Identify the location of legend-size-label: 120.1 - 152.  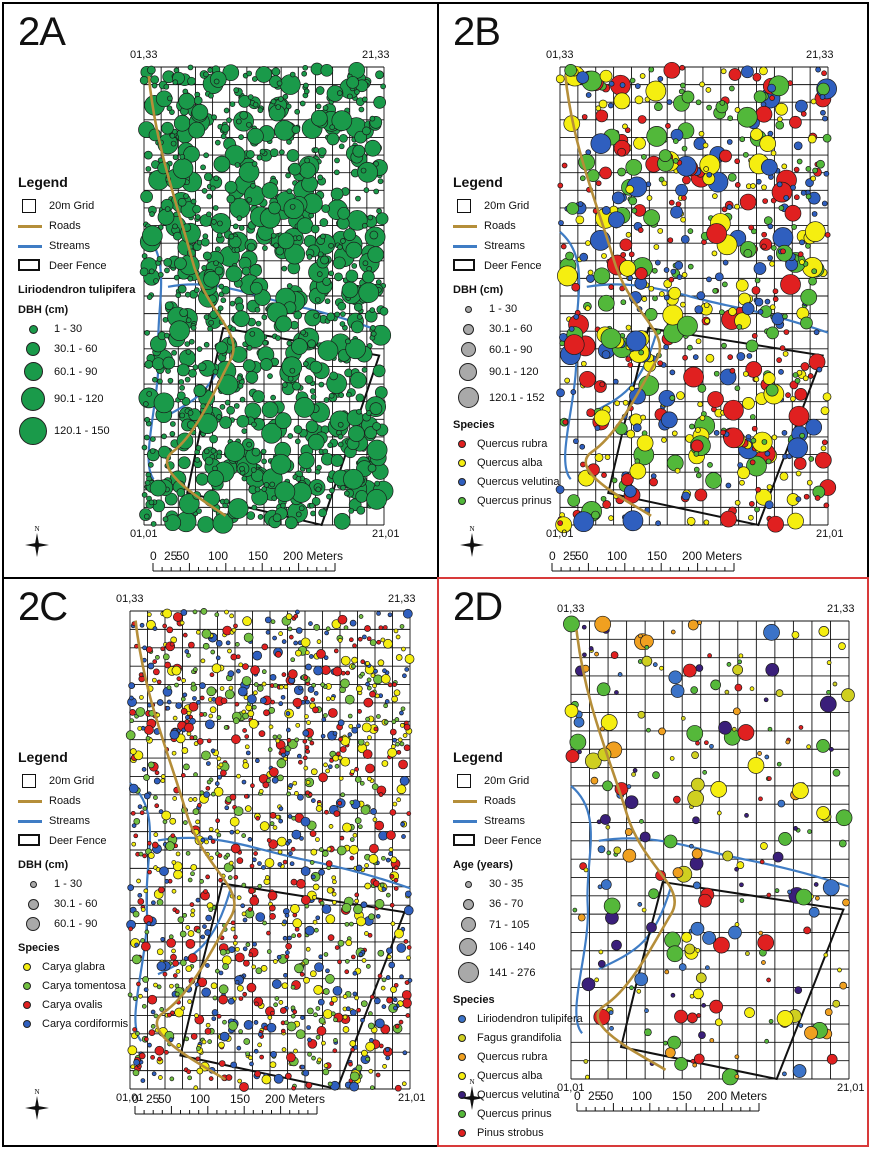
(517, 397).